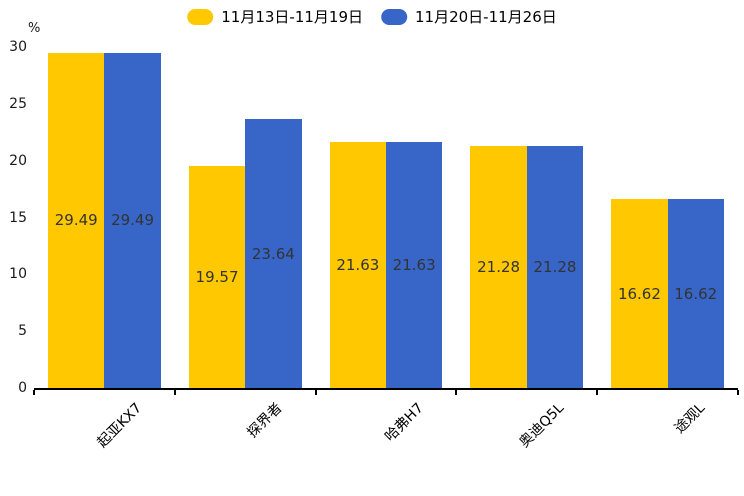  Describe the element at coordinates (18, 47) in the screenshot. I see `y-tick-label-30: 30` at that location.